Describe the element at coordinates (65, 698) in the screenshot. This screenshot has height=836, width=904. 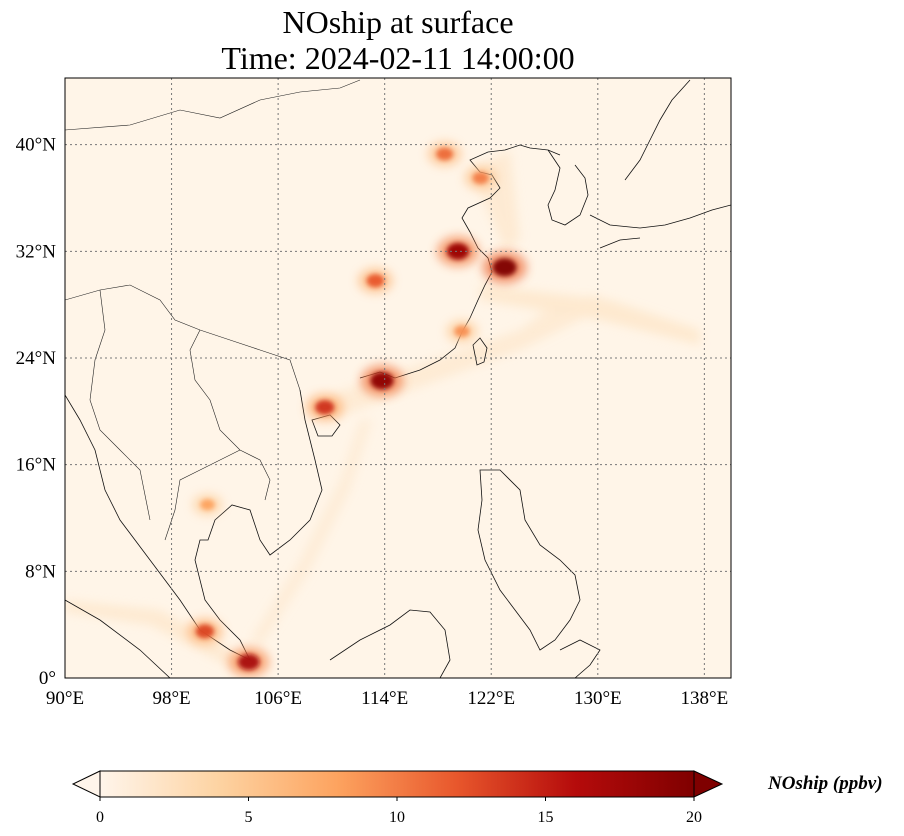
I see `lon-tick-label: 90°E` at that location.